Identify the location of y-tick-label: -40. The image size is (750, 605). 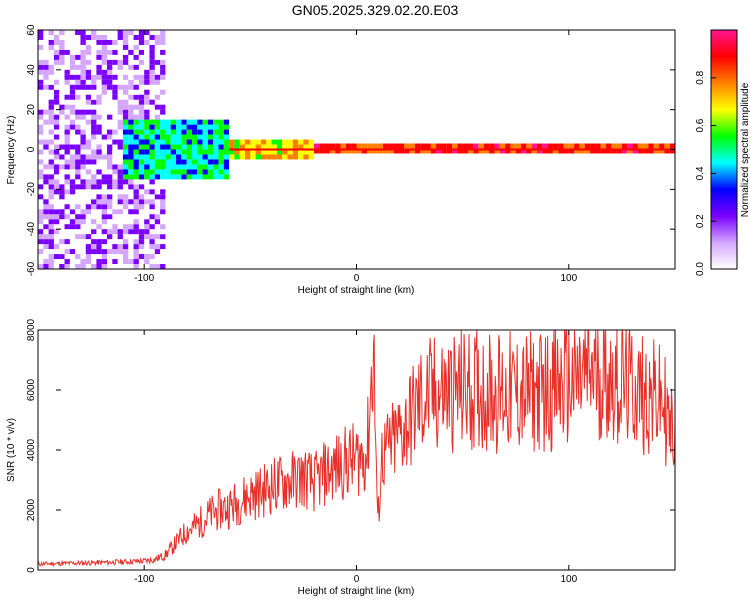
(31, 229).